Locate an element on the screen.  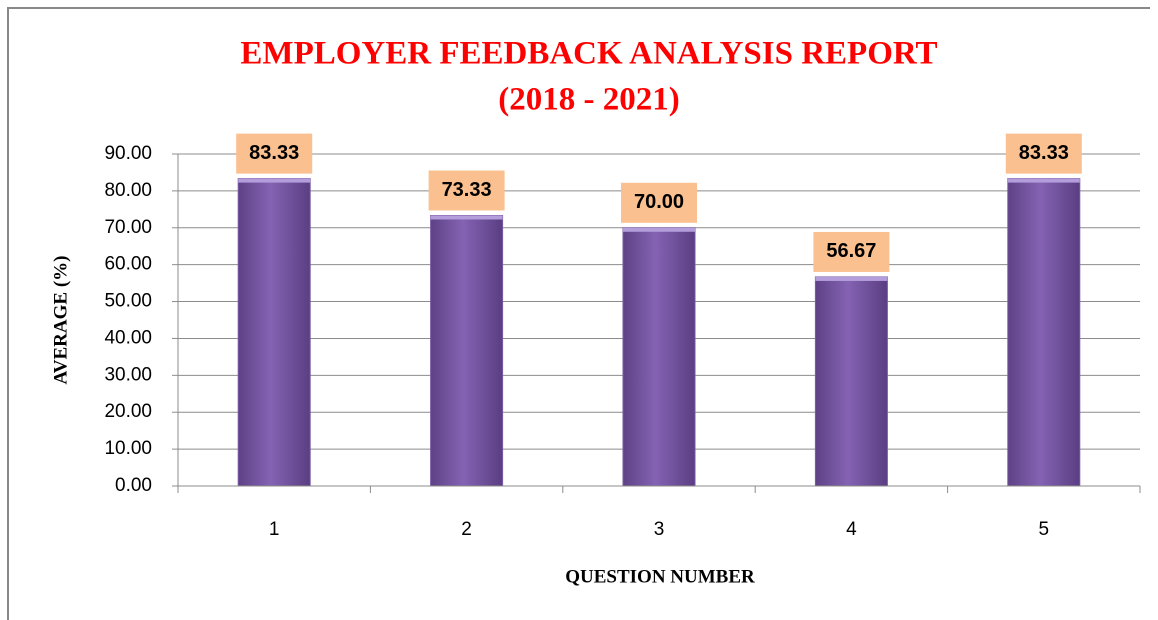
y-tick-label: 60.00 is located at coordinates (128, 264).